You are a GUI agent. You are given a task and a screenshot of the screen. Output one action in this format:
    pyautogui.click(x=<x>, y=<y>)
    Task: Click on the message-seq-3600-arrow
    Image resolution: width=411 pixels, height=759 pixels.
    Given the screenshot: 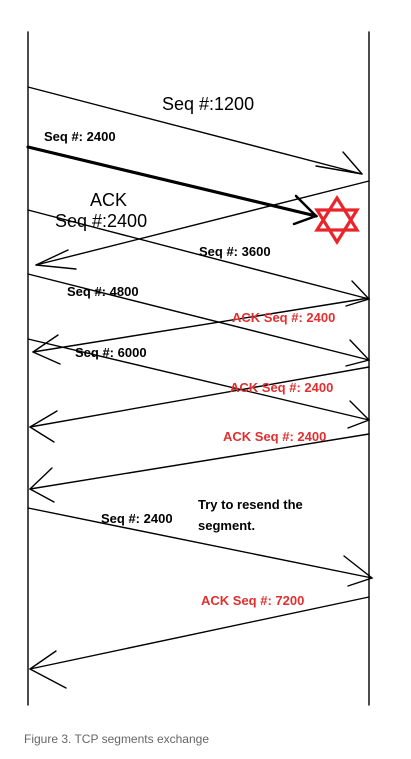 What is the action you would take?
    pyautogui.click(x=199, y=258)
    